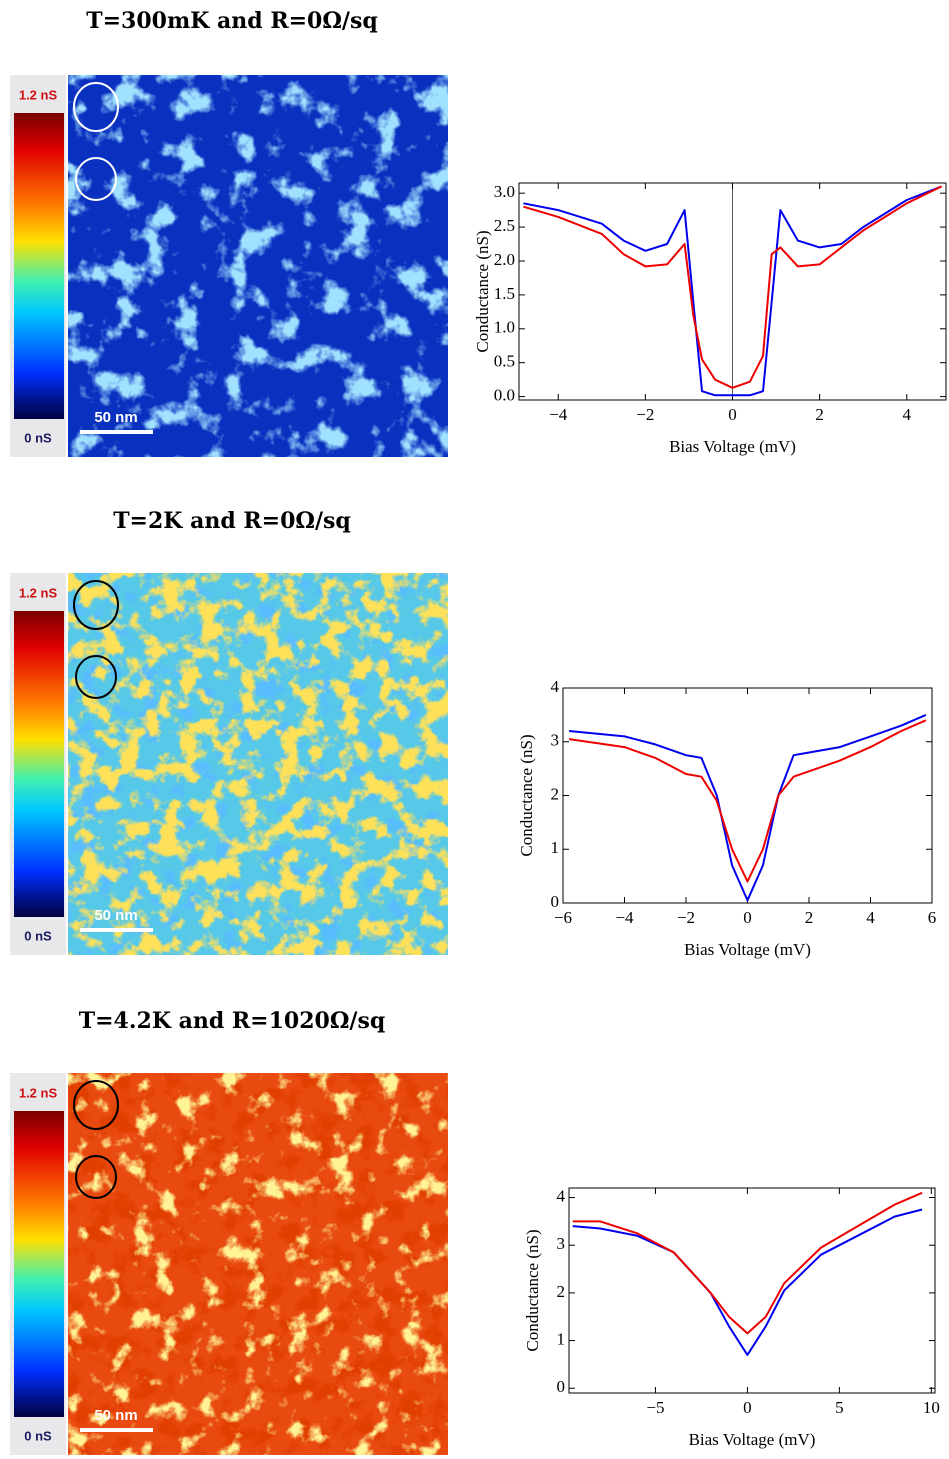 This screenshot has width=949, height=1459. Describe the element at coordinates (504, 327) in the screenshot. I see `y-tick-label: 1.0` at that location.